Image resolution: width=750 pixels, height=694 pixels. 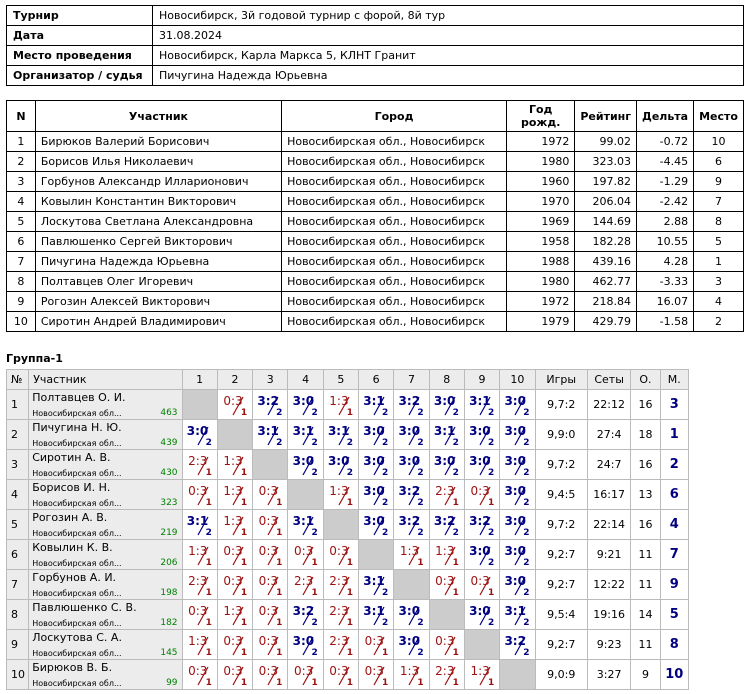 What do you see at coordinates (21, 301) in the screenshot?
I see `participant-cell: 9` at bounding box center [21, 301].